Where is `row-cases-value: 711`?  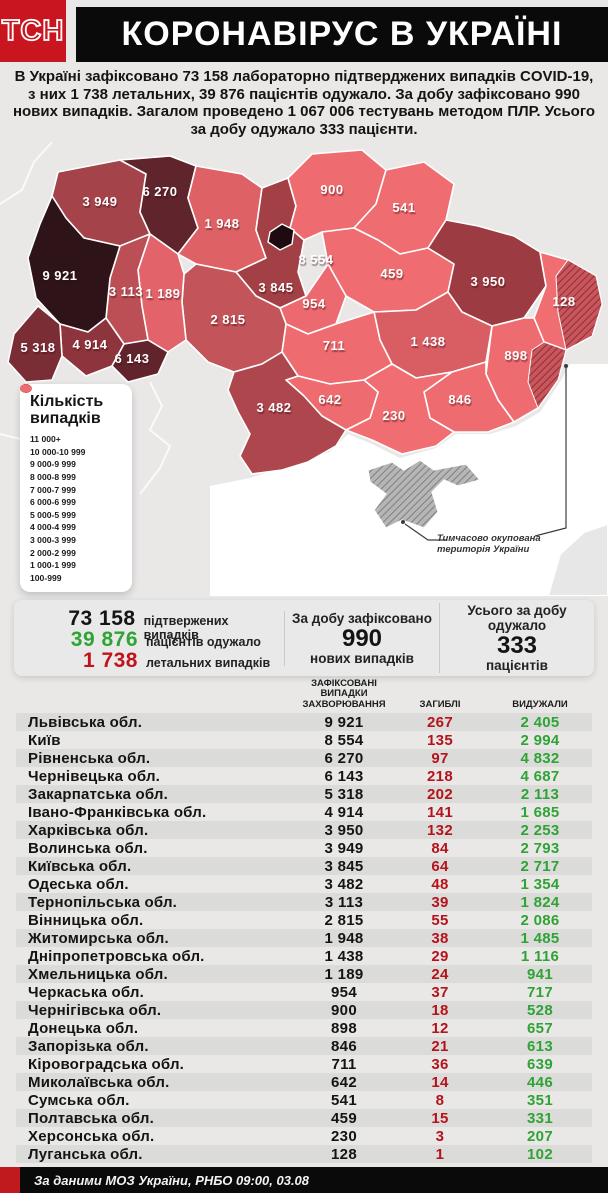
row-cases-value: 711 is located at coordinates (344, 1064).